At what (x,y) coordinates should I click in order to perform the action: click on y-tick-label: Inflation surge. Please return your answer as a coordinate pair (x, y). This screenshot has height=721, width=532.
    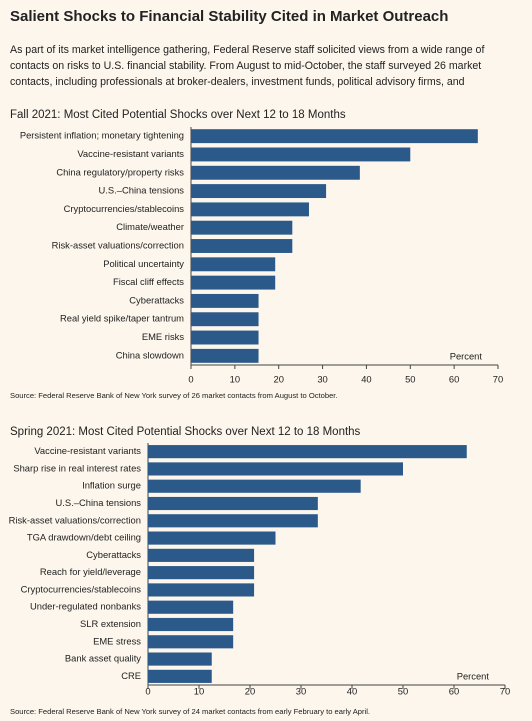
    Looking at the image, I should click on (111, 485).